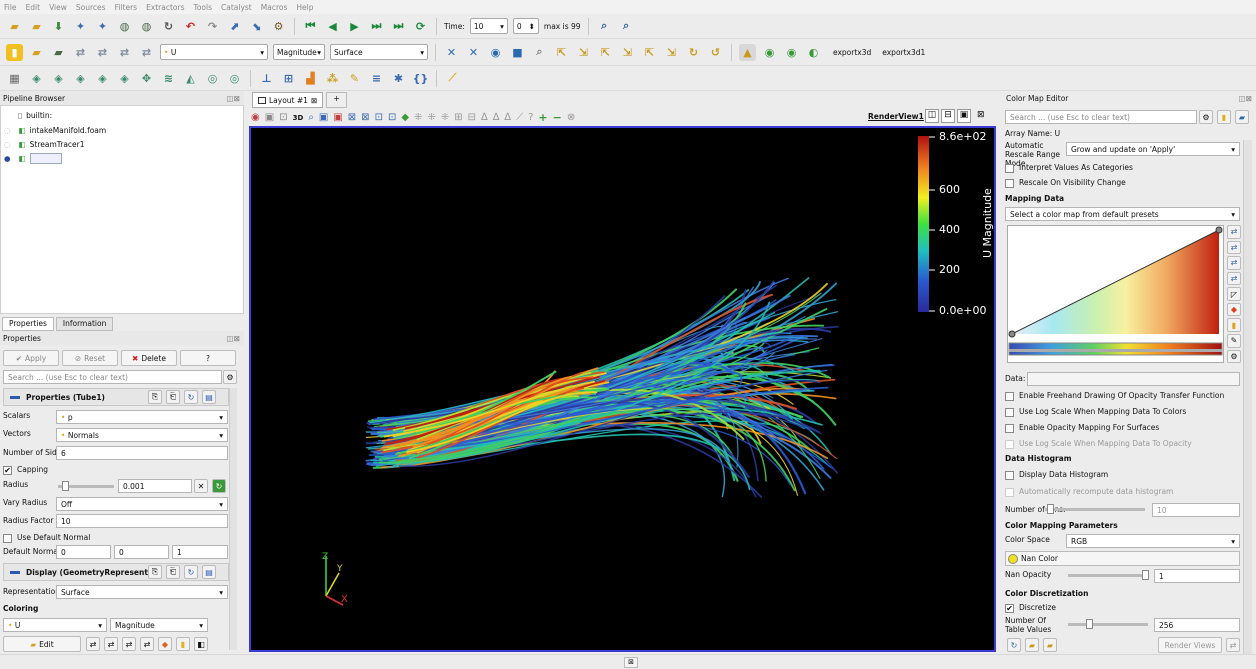 This screenshot has height=669, width=1256. What do you see at coordinates (165, 7) in the screenshot?
I see `menu-extractors: Extractors` at bounding box center [165, 7].